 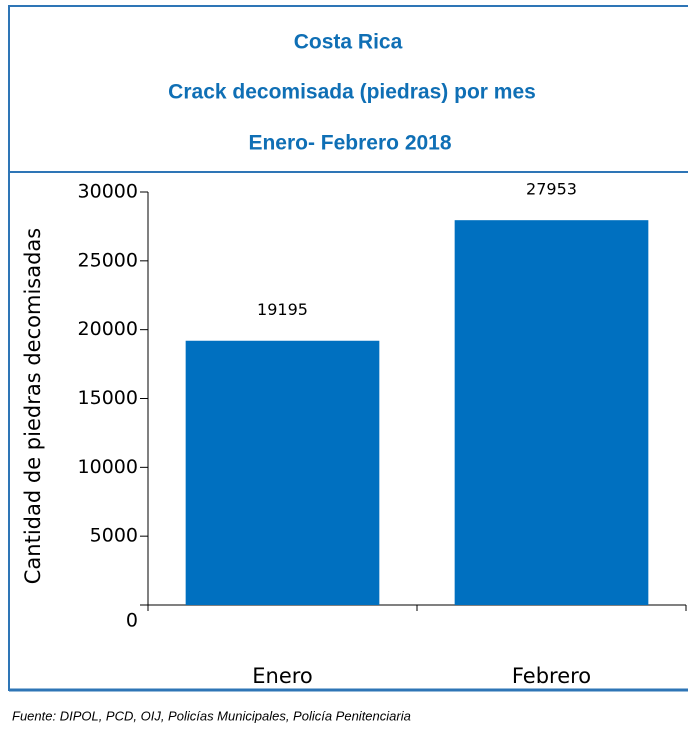 I want to click on value-label: 27953, so click(x=551, y=189).